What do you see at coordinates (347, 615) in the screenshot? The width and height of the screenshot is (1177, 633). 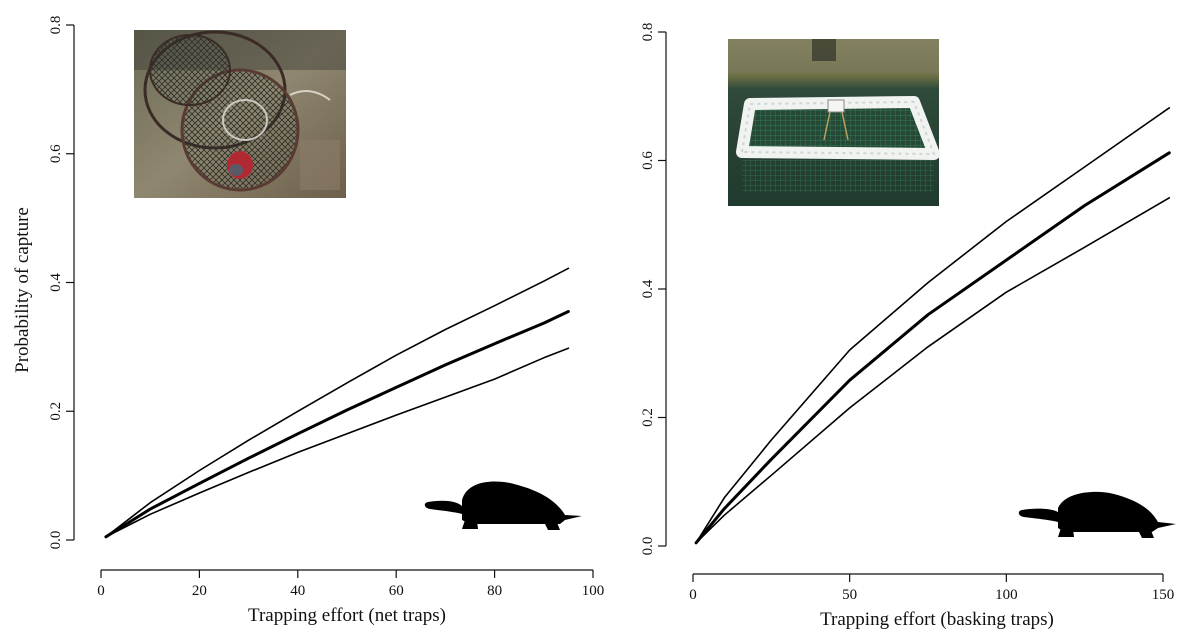 I see `x-axis-label: Trapping effort (net traps)` at bounding box center [347, 615].